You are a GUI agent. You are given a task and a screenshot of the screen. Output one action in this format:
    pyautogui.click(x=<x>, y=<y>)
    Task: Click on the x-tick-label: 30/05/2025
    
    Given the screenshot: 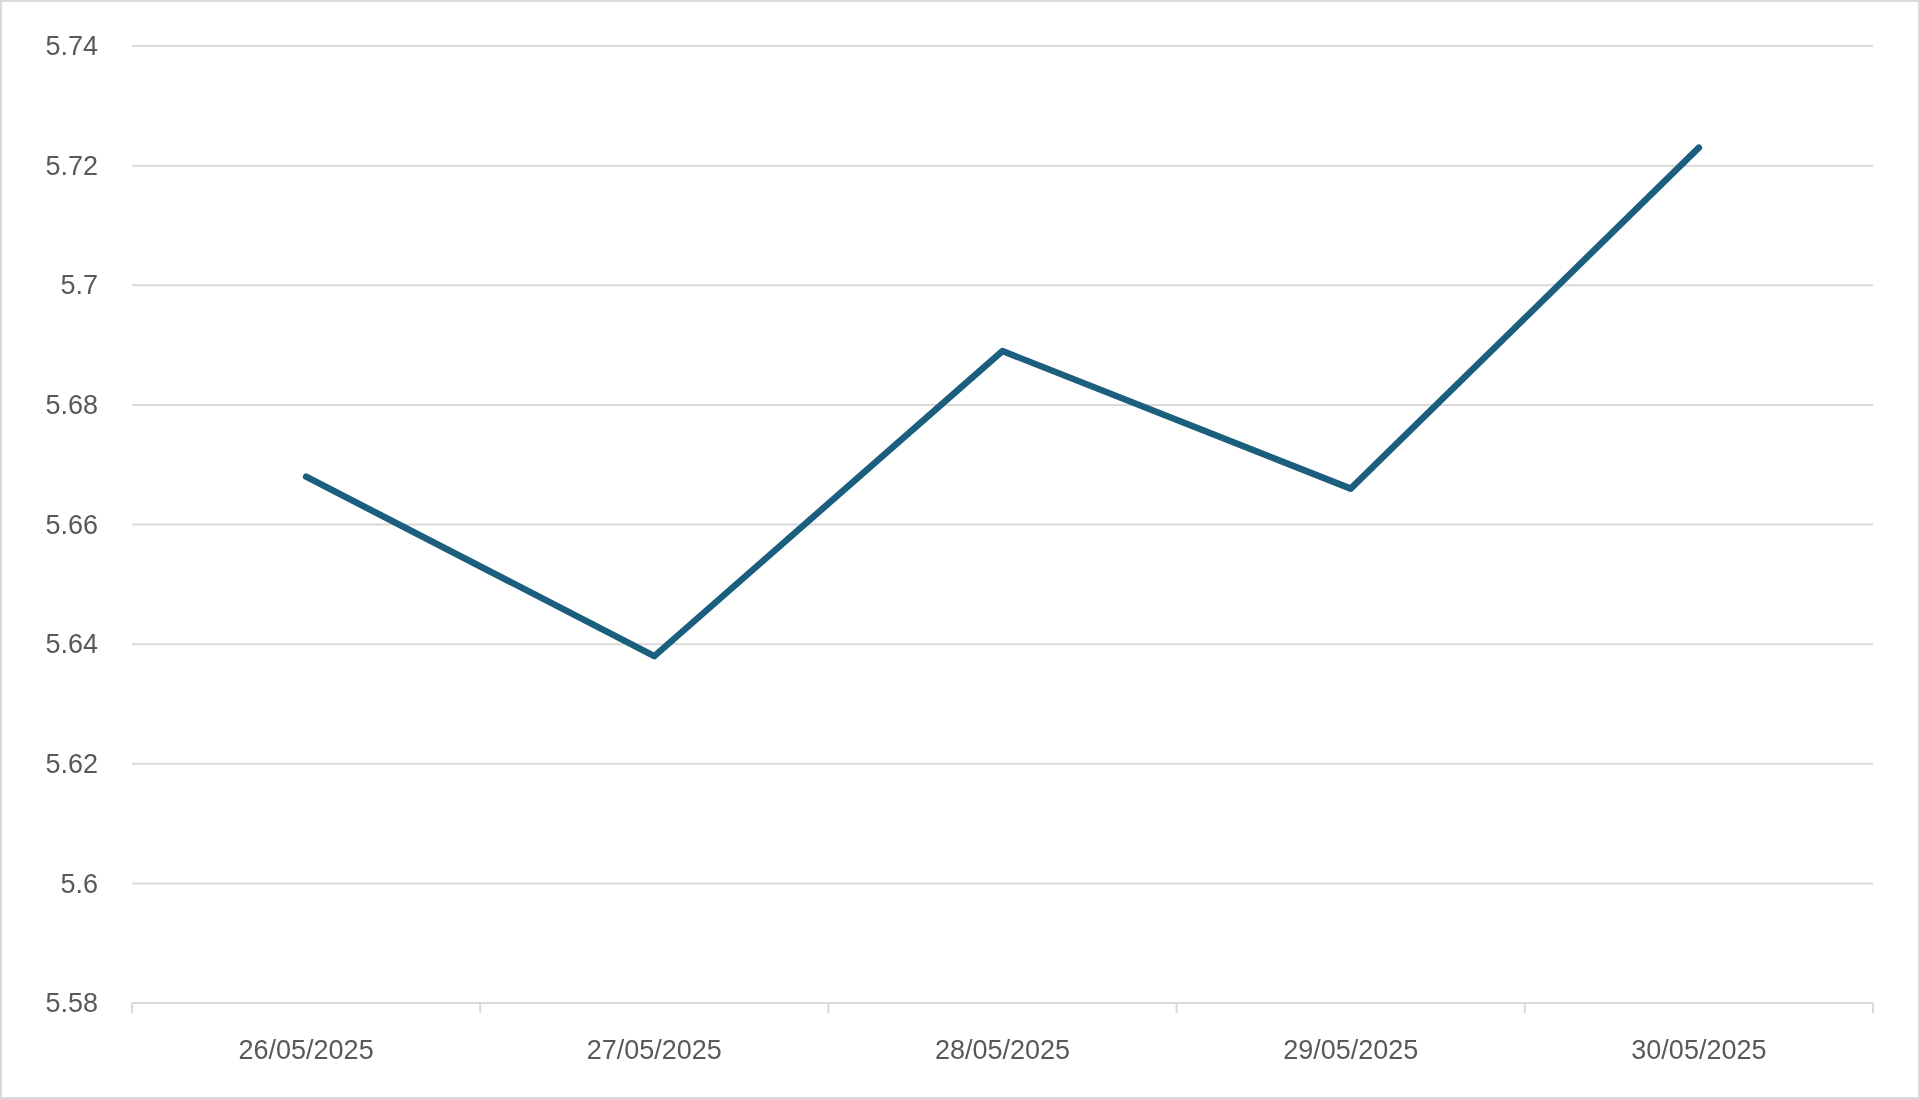 What is the action you would take?
    pyautogui.click(x=1699, y=1050)
    